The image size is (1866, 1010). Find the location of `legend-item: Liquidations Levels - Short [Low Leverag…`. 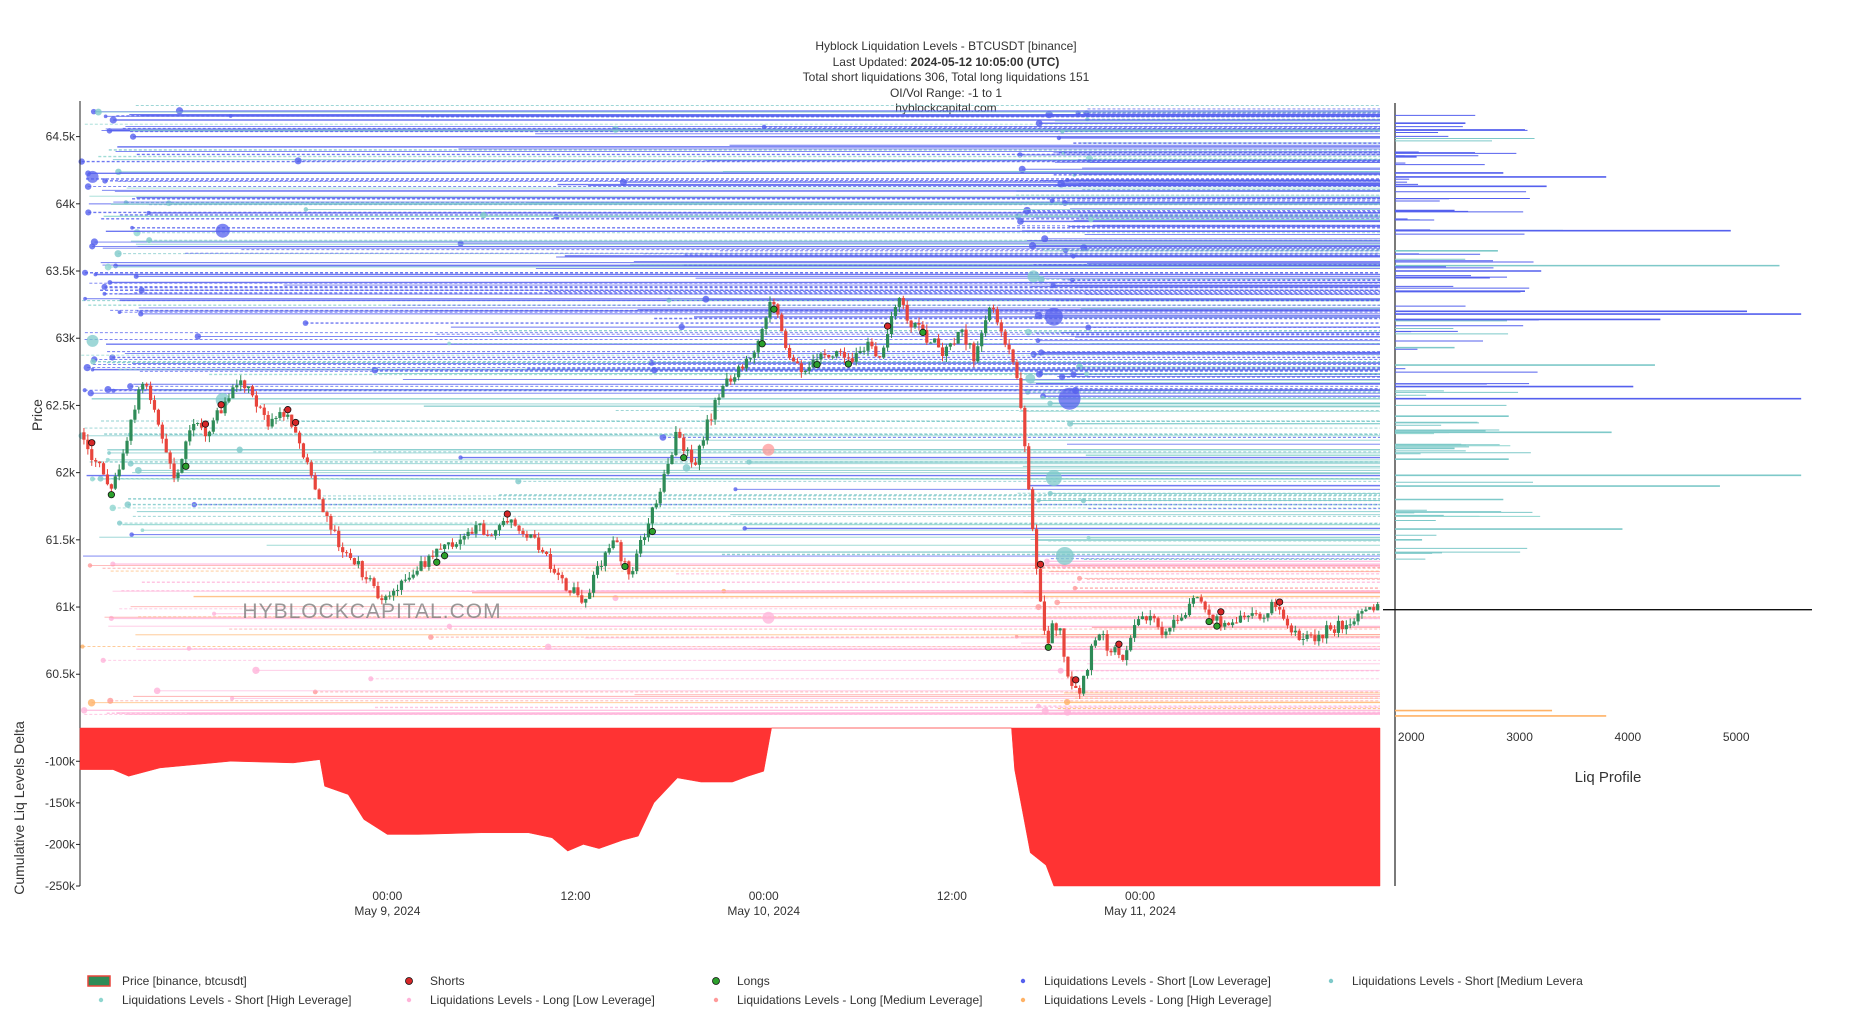

legend-item: Liquidations Levels - Short [Low Leverag… is located at coordinates (1145, 981).